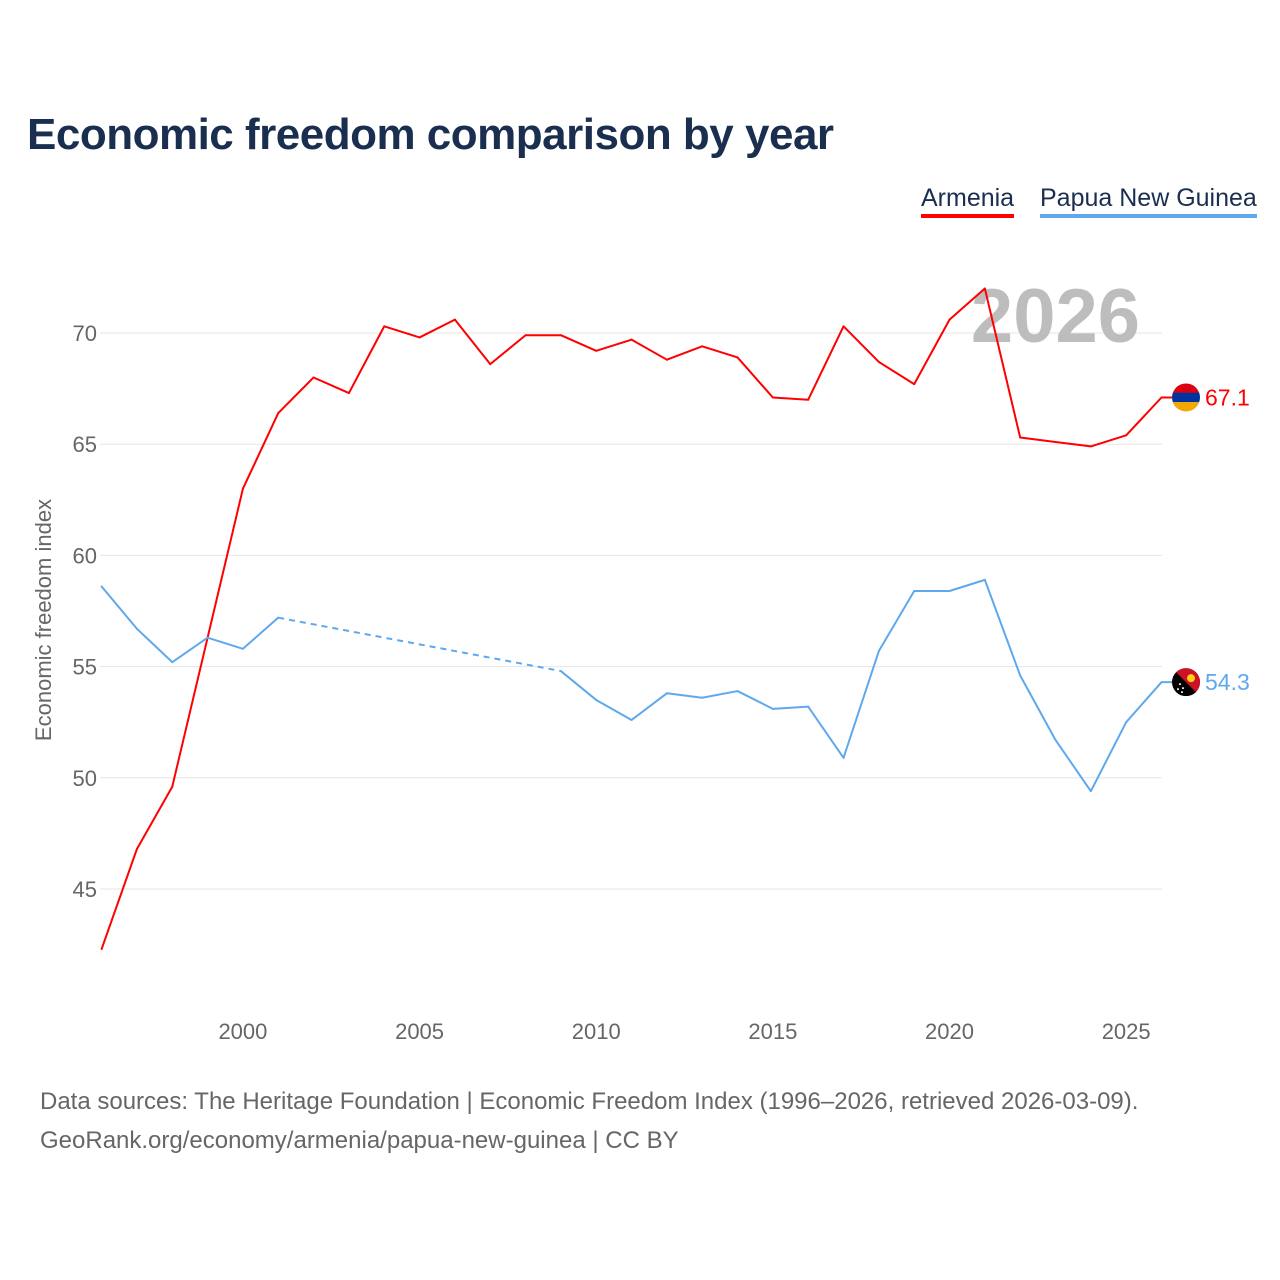 The width and height of the screenshot is (1280, 1280). What do you see at coordinates (419, 1031) in the screenshot?
I see `x-tick-label: 2005` at bounding box center [419, 1031].